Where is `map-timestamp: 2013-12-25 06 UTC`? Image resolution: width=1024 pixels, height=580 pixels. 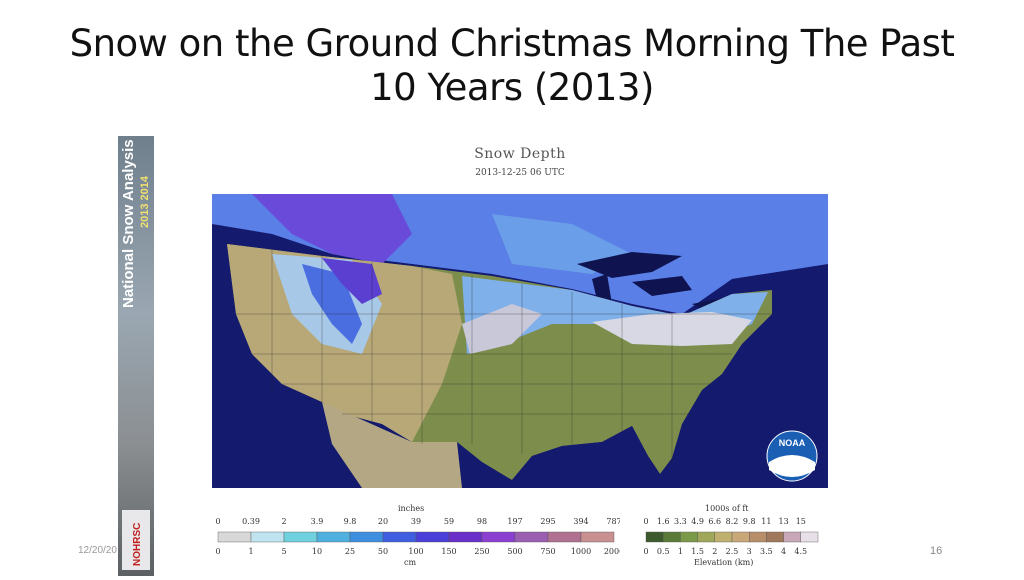 map-timestamp: 2013-12-25 06 UTC is located at coordinates (520, 173).